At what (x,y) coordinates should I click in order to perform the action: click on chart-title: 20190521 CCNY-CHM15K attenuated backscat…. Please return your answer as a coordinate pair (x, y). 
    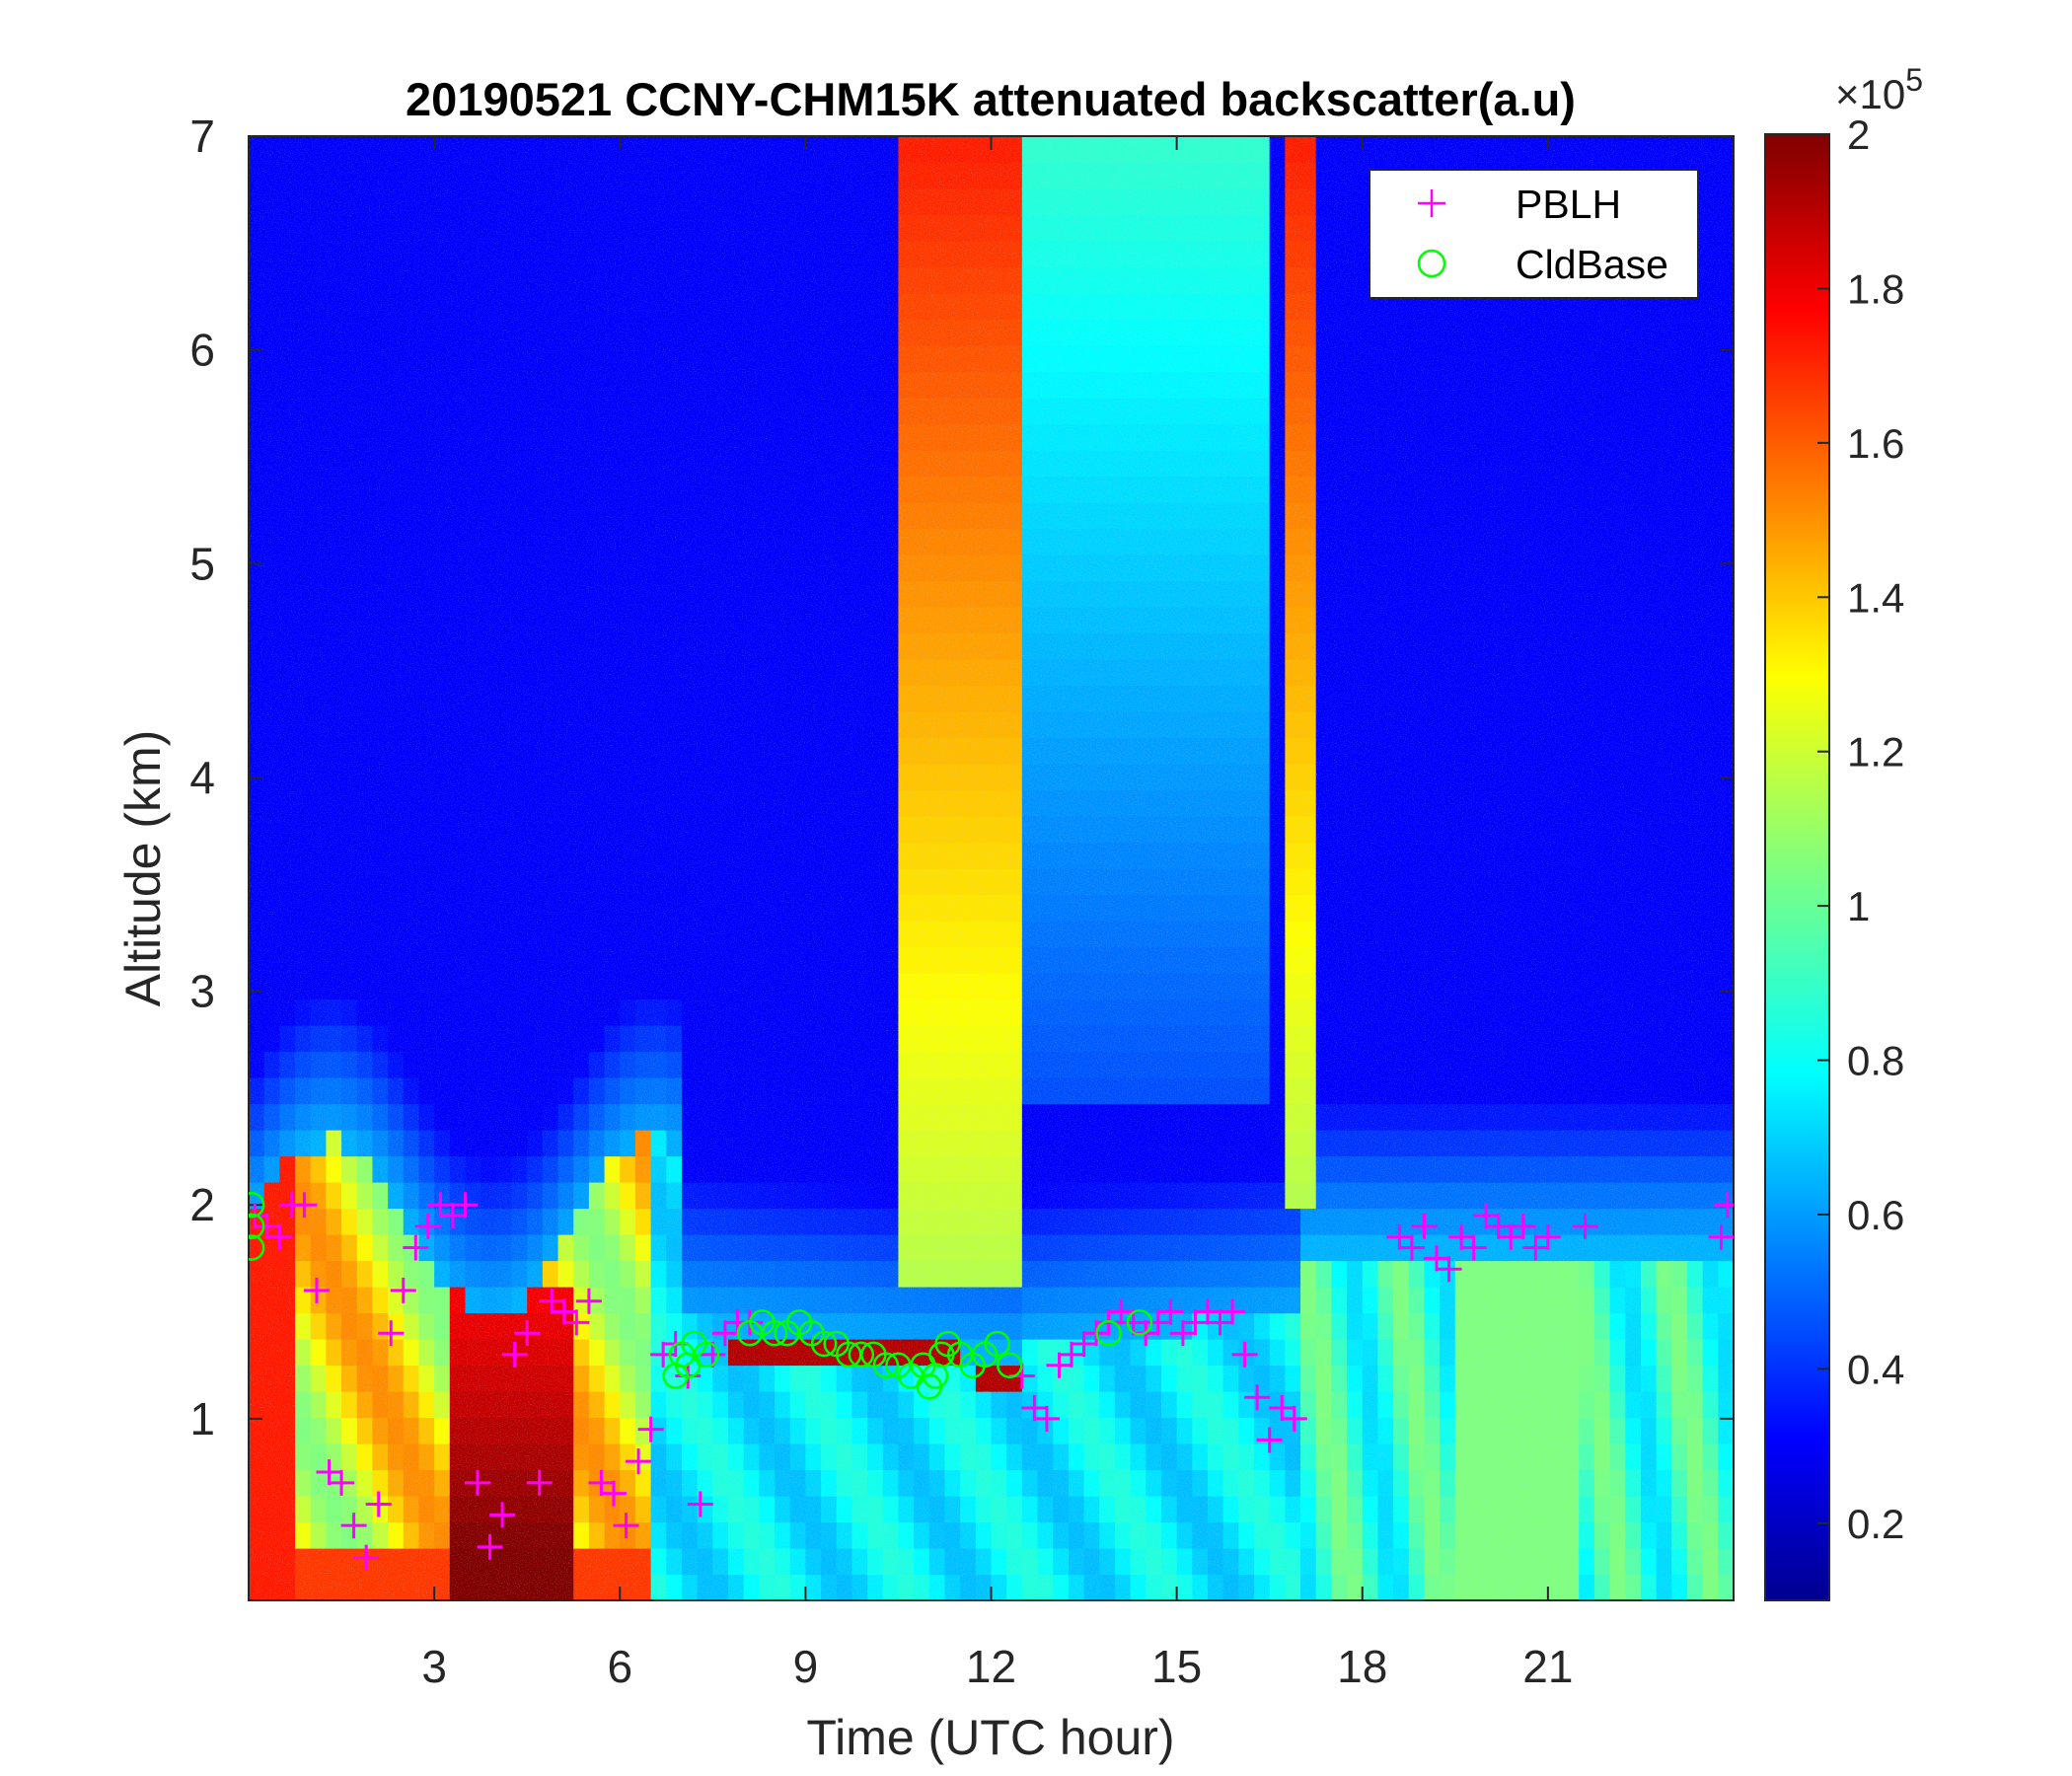
    Looking at the image, I should click on (991, 99).